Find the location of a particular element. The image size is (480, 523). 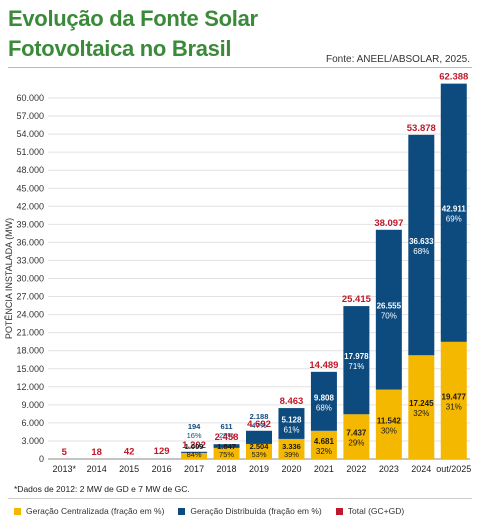

total-label: 8.463 is located at coordinates (292, 401).